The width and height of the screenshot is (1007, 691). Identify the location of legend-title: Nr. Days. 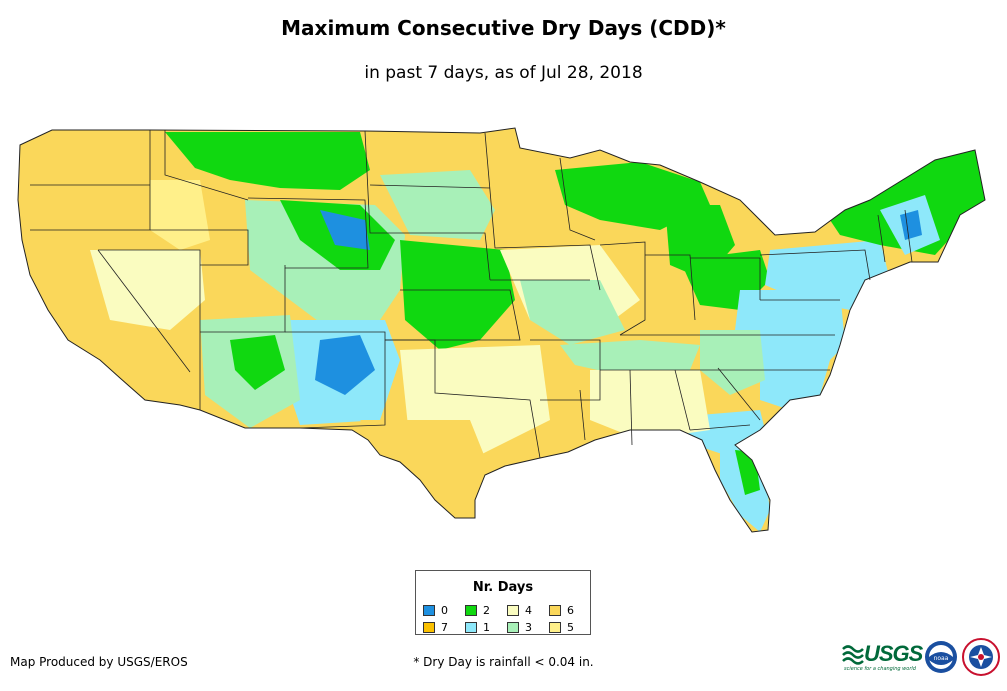
(503, 587).